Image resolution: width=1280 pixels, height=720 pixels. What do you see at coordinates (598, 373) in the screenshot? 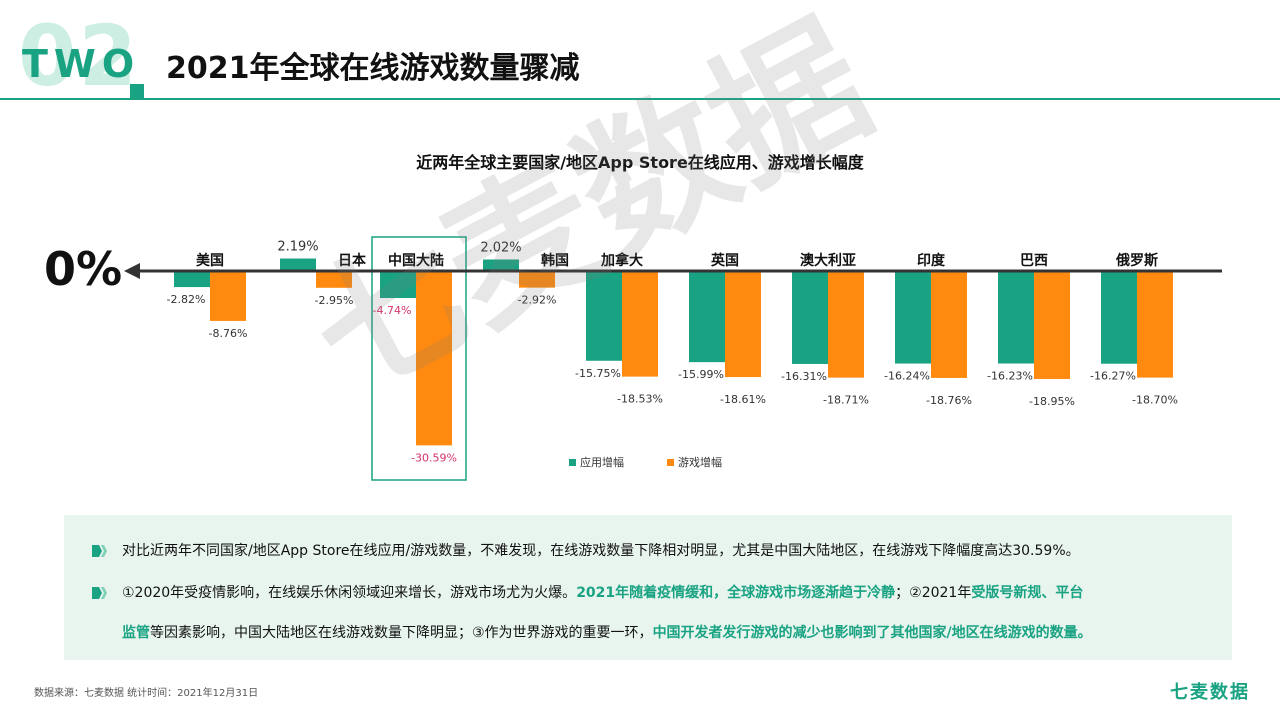
I see `data-label: -15.75%` at bounding box center [598, 373].